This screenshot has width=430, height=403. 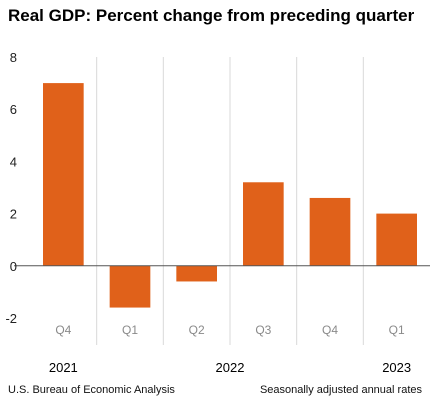 I want to click on y-tick-label: 8, so click(x=13, y=57).